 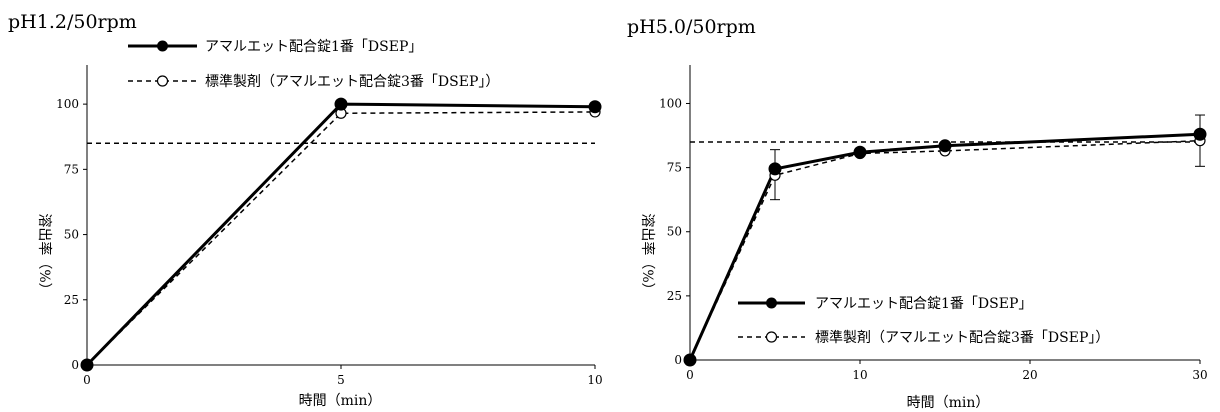 What do you see at coordinates (341, 380) in the screenshot?
I see `x-tick-label: 5` at bounding box center [341, 380].